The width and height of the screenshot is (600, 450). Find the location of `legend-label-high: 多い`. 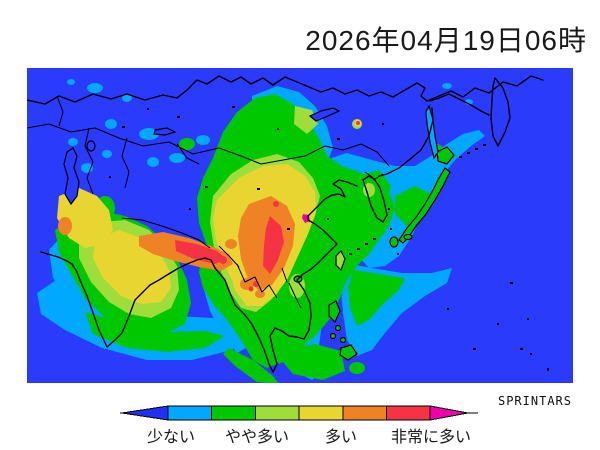

legend-label-high: 多い is located at coordinates (341, 437).